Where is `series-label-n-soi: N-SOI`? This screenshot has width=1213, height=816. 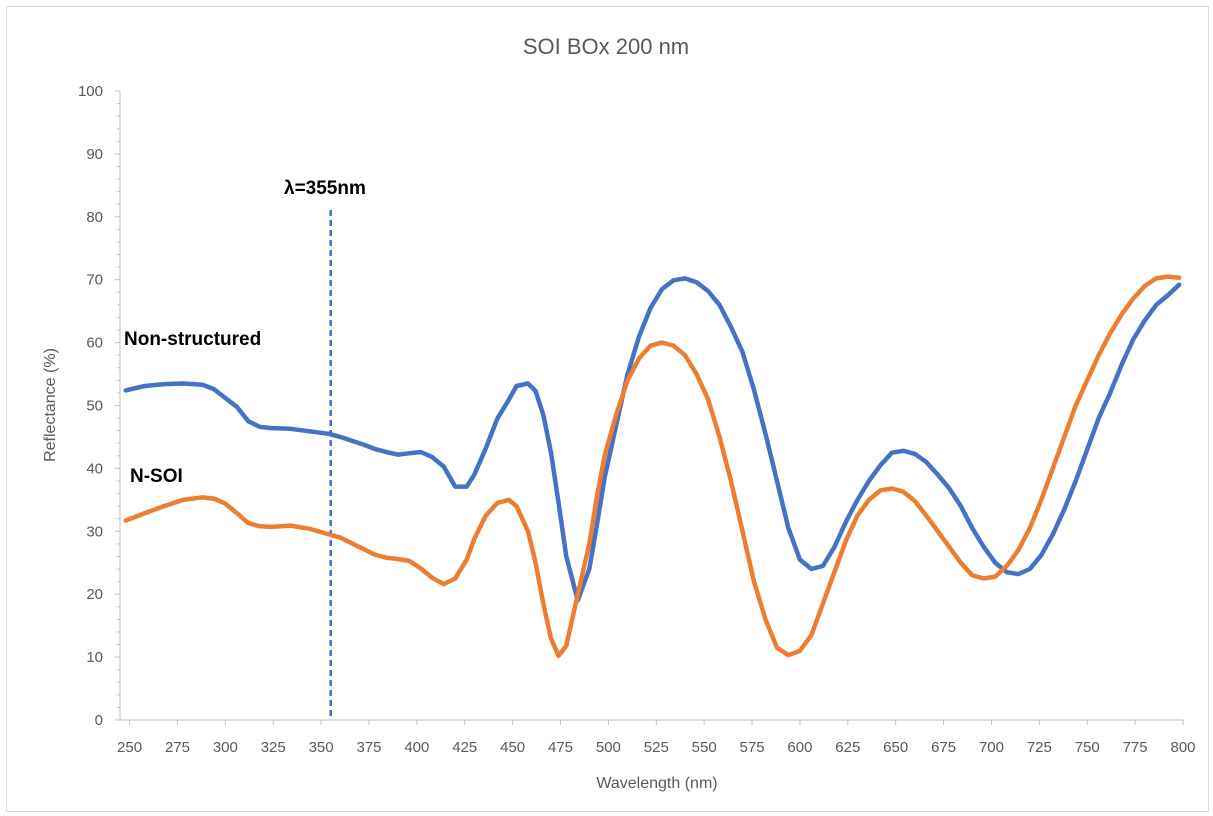
series-label-n-soi: N-SOI is located at coordinates (156, 476).